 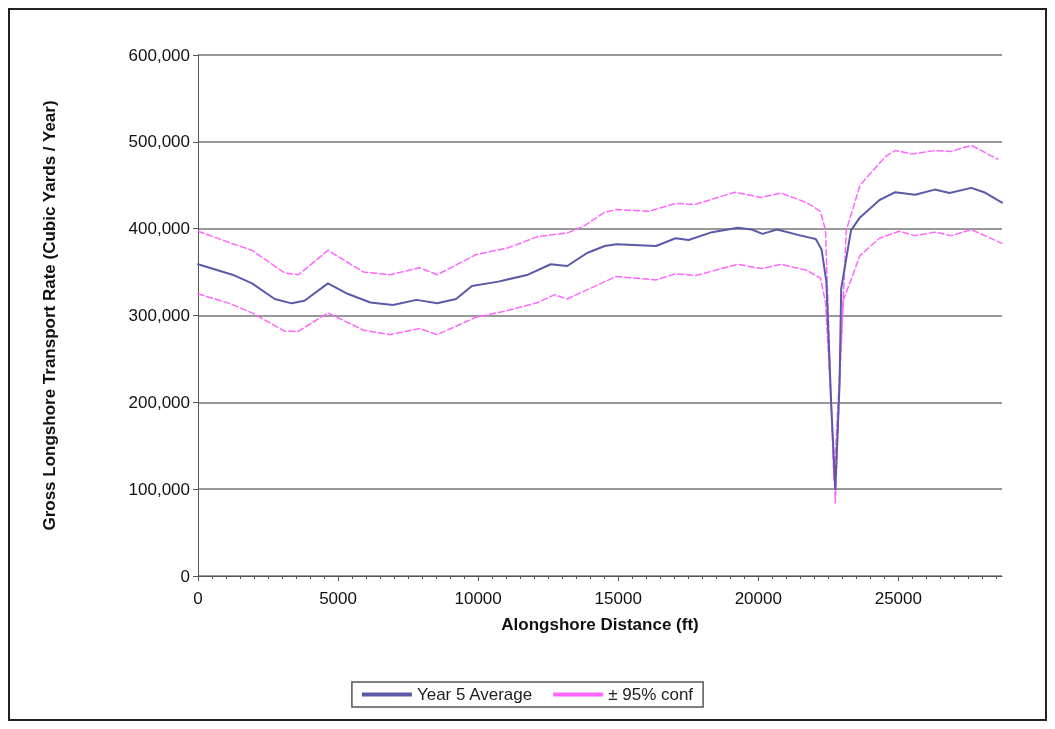 What do you see at coordinates (49, 315) in the screenshot?
I see `y-axis-title: Gross Longshore Transport Rate (Cubic Yards / Year)` at bounding box center [49, 315].